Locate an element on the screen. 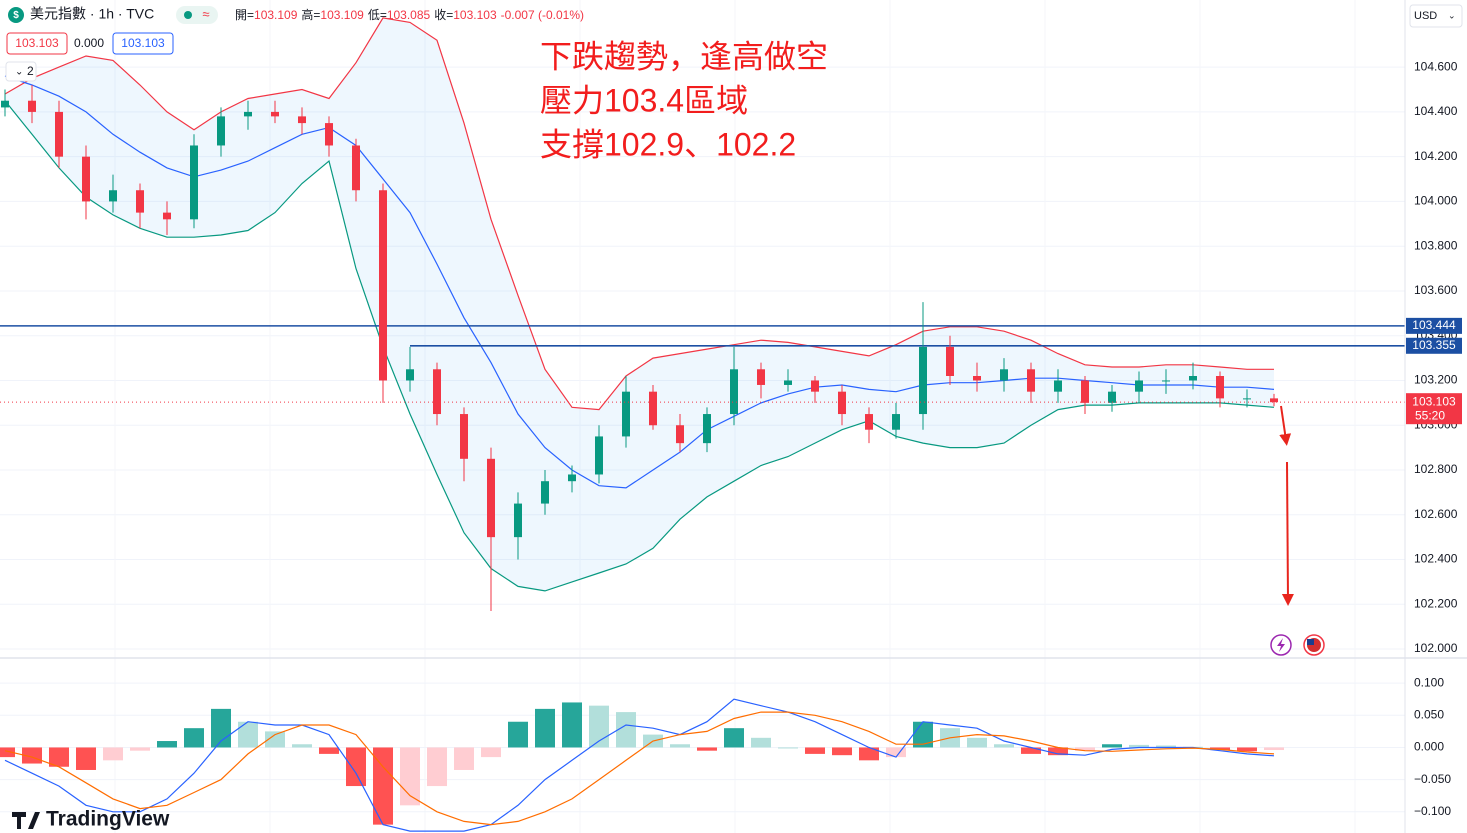 The width and height of the screenshot is (1467, 833). status-dot is located at coordinates (188, 15).